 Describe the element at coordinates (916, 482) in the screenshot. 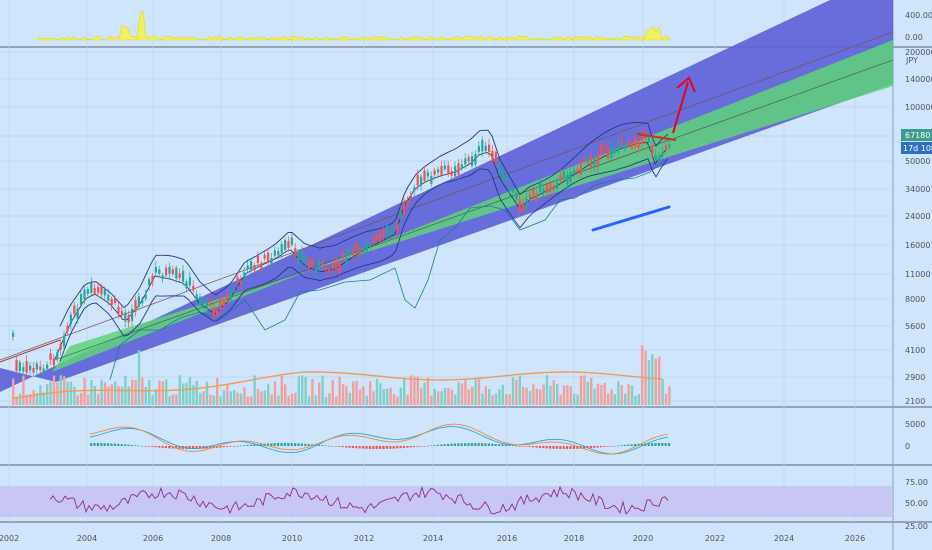

I see `rsi-tick-label: 75.00` at that location.